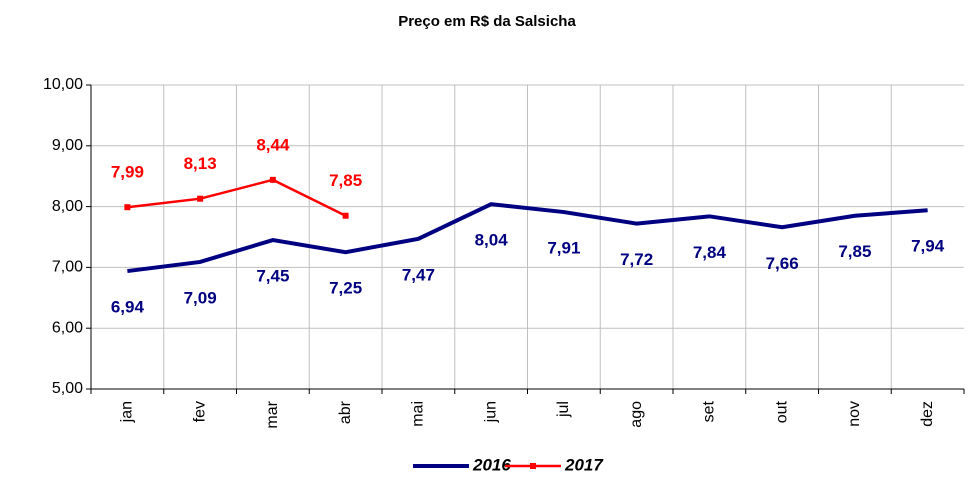  Describe the element at coordinates (272, 276) in the screenshot. I see `data-label: 7,45` at that location.